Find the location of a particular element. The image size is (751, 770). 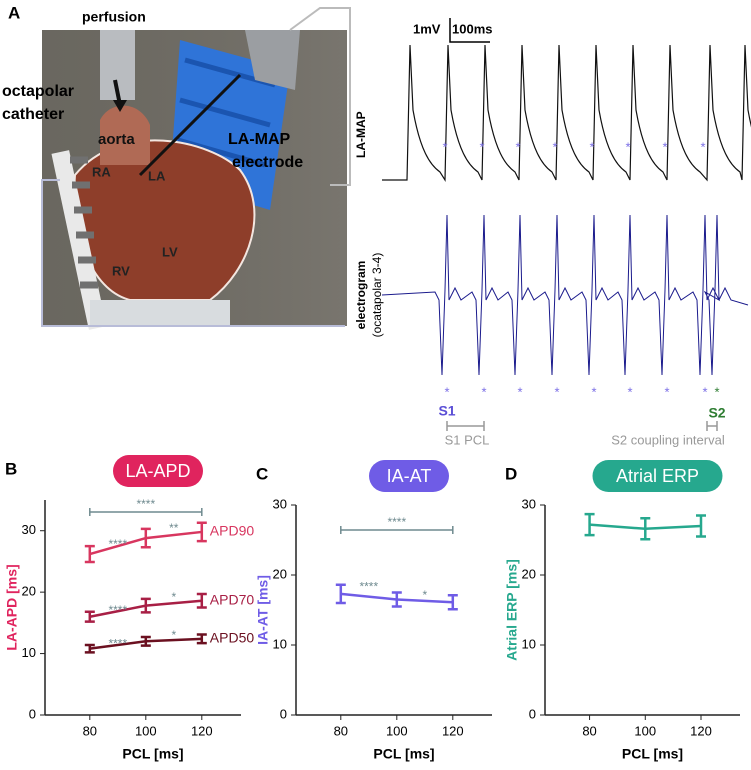

trace-label: electrogram is located at coordinates (361, 295).